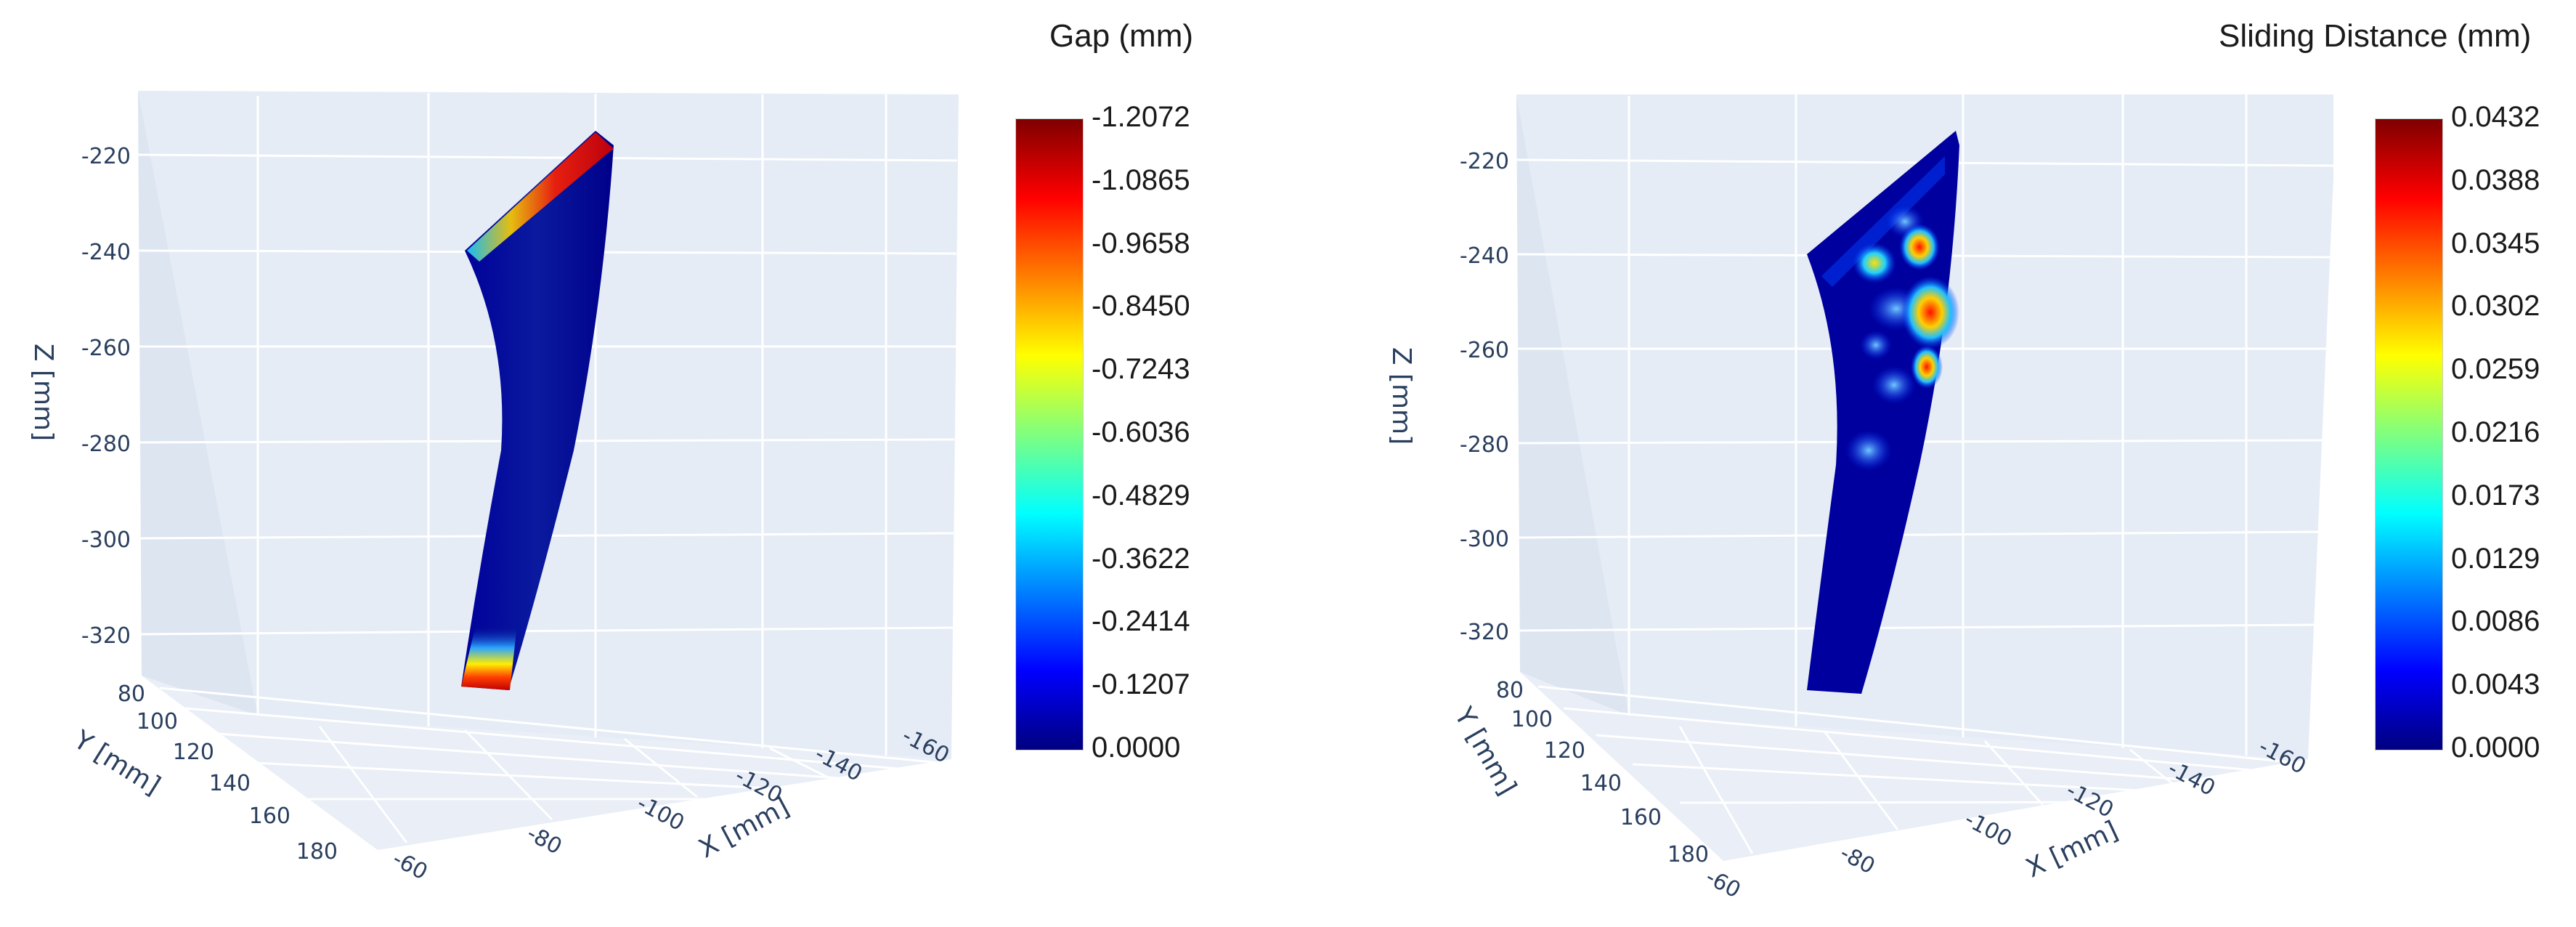  What do you see at coordinates (1141, 684) in the screenshot?
I see `colorbar-tick-label: -0.1207` at bounding box center [1141, 684].